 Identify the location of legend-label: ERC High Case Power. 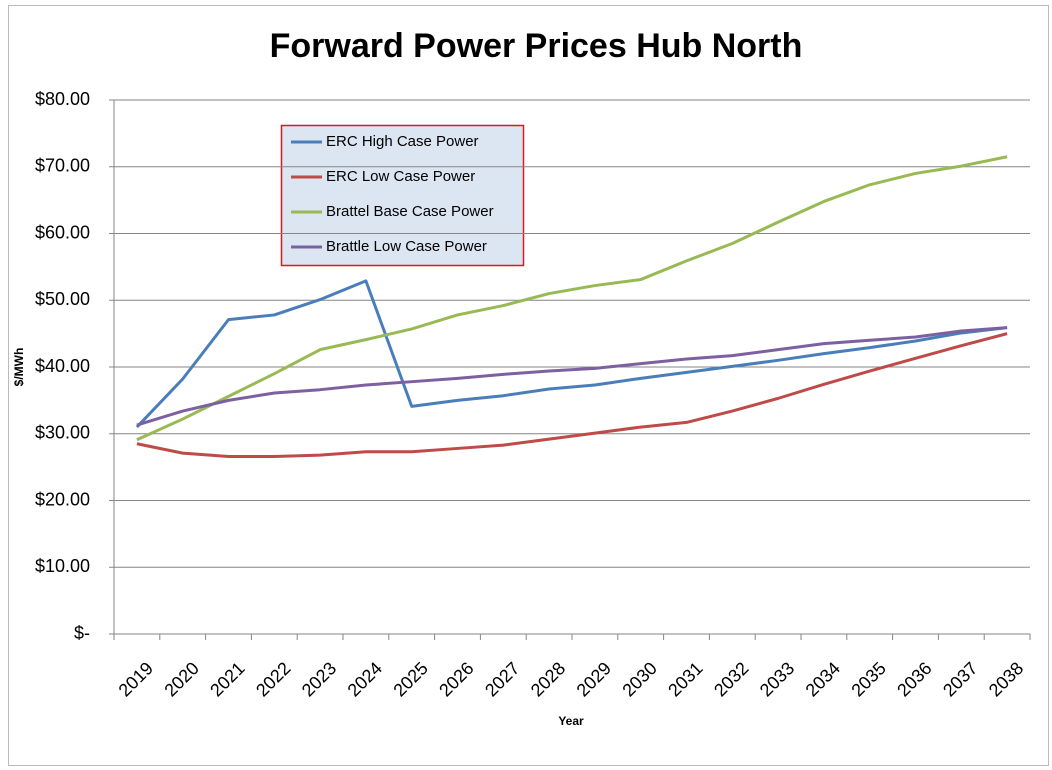
(402, 141).